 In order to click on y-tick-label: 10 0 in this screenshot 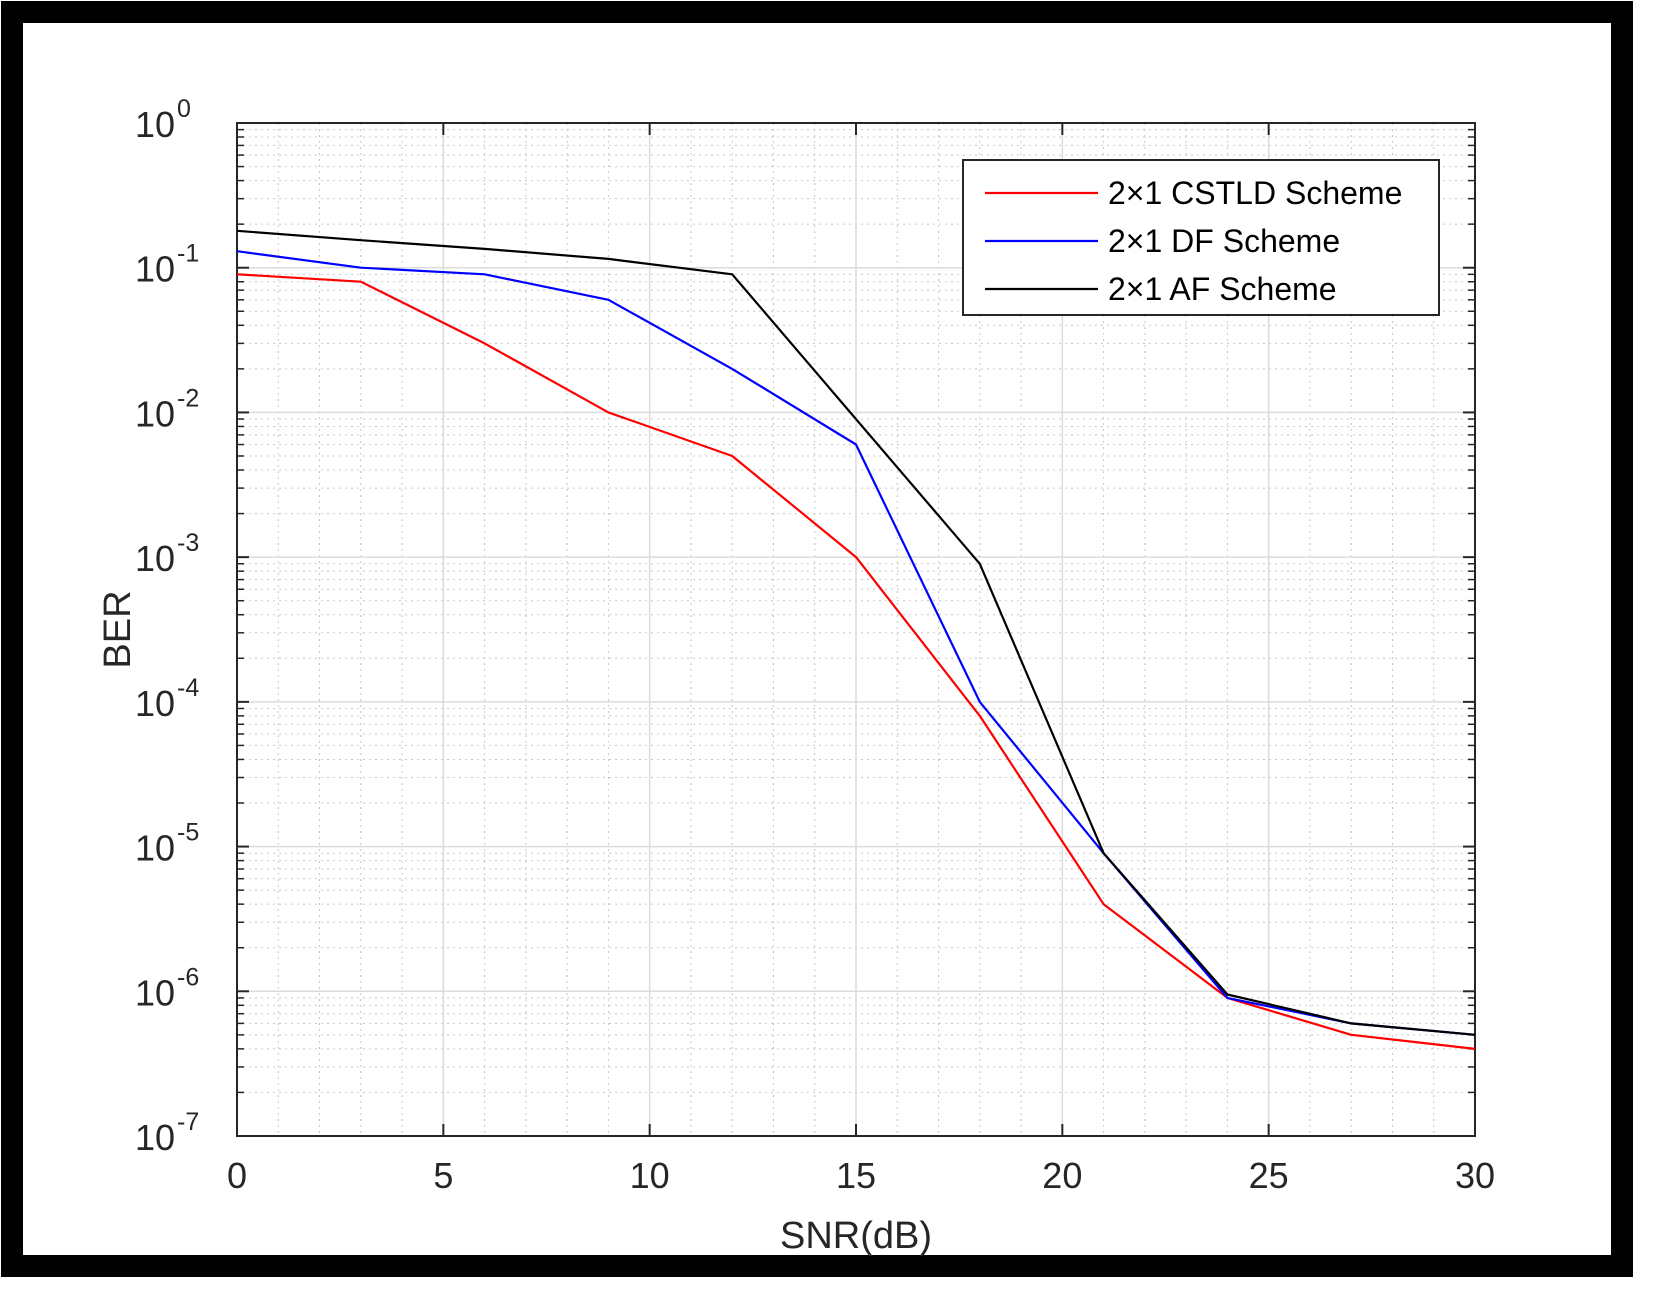, I will do `click(163, 120)`.